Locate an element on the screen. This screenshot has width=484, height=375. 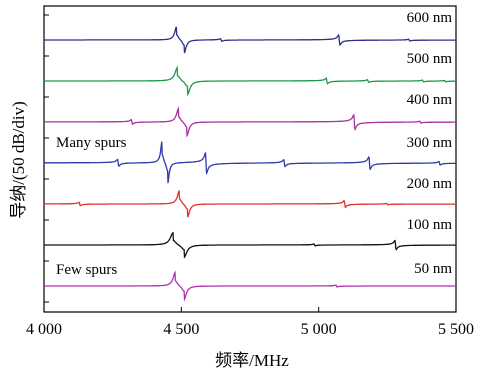
x-tick-label: 5 000 is located at coordinates (319, 329).